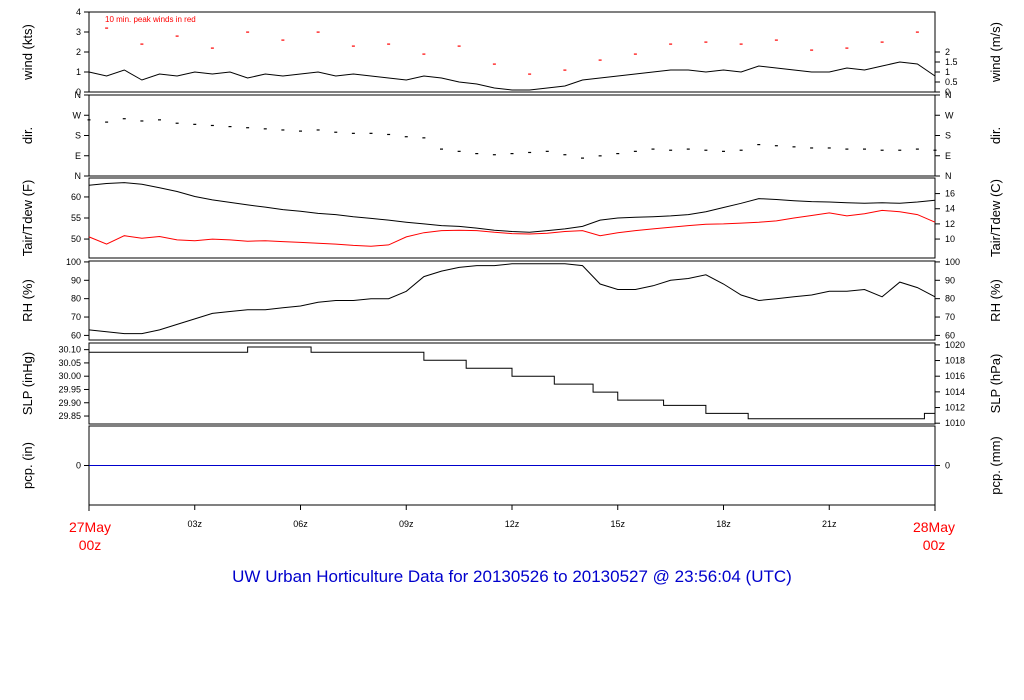 The image size is (1024, 700). I want to click on slp-right-tick-label: 1018, so click(955, 361).